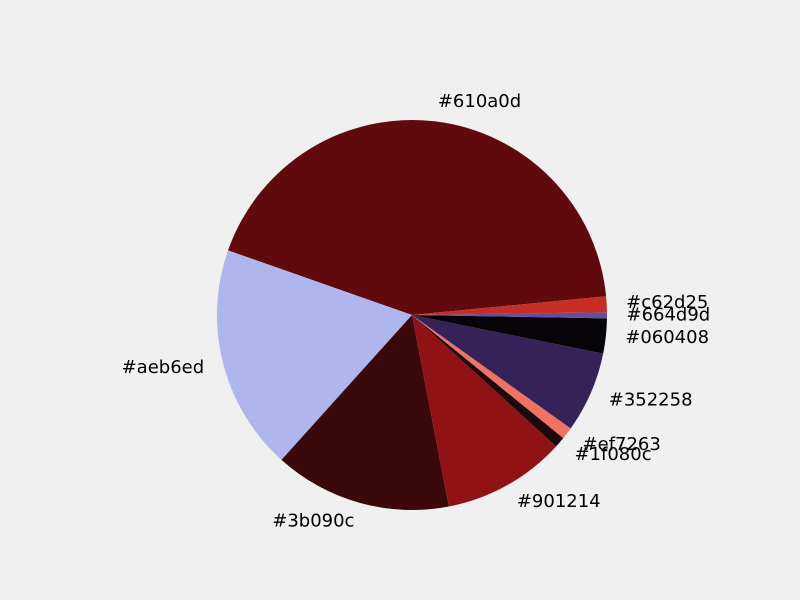  Describe the element at coordinates (667, 302) in the screenshot. I see `pie-slice-label-9: #c62d25` at that location.